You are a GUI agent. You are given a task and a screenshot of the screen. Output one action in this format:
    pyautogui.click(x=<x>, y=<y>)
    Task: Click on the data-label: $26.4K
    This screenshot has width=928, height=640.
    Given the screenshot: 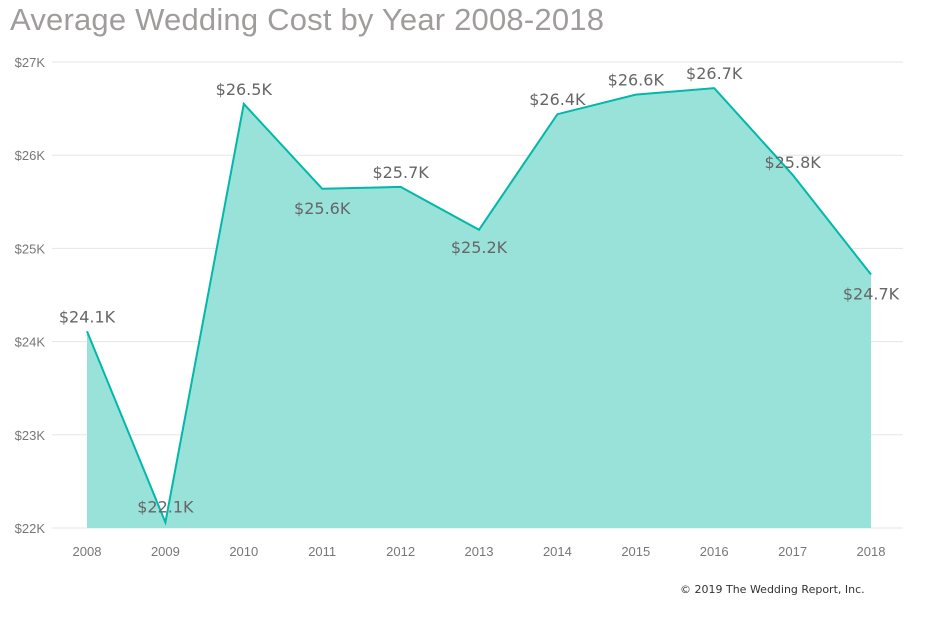 What is the action you would take?
    pyautogui.click(x=557, y=99)
    